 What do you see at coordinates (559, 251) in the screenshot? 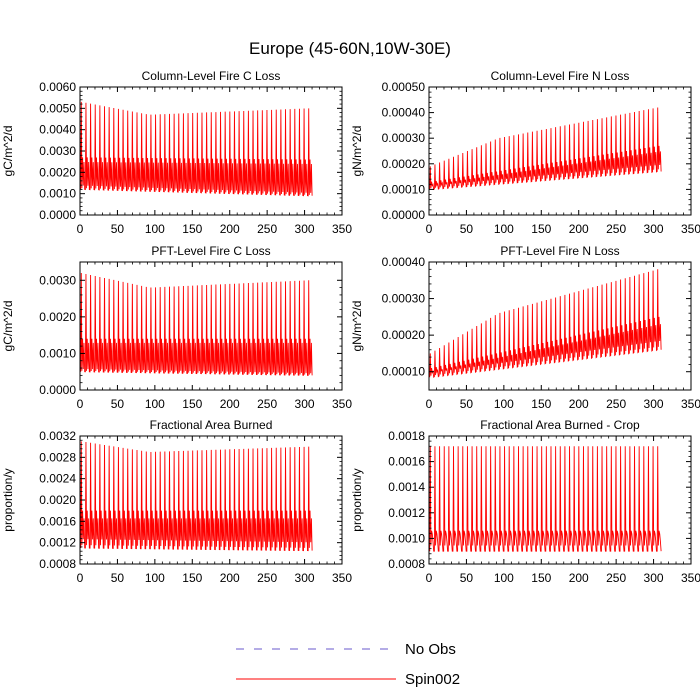
I see `chart-title: PFT-Level Fire N Loss` at bounding box center [559, 251].